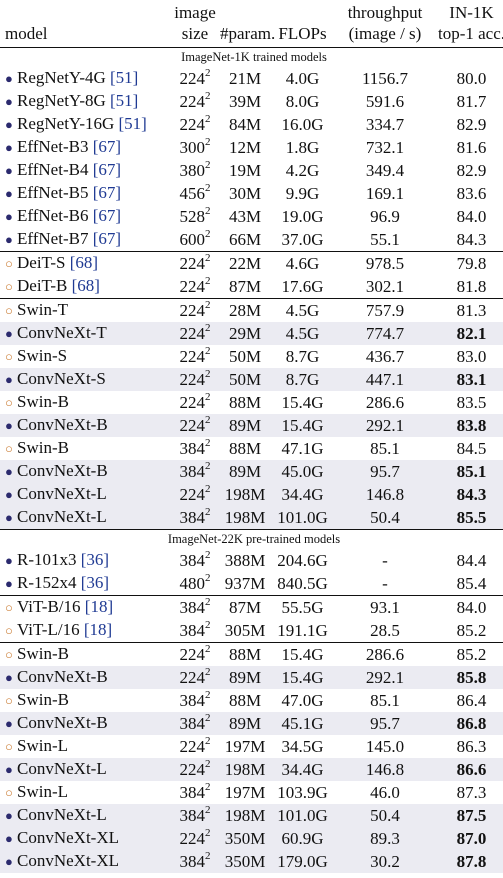 The width and height of the screenshot is (503, 878). What do you see at coordinates (245, 583) in the screenshot?
I see `param-cell: 937M` at bounding box center [245, 583].